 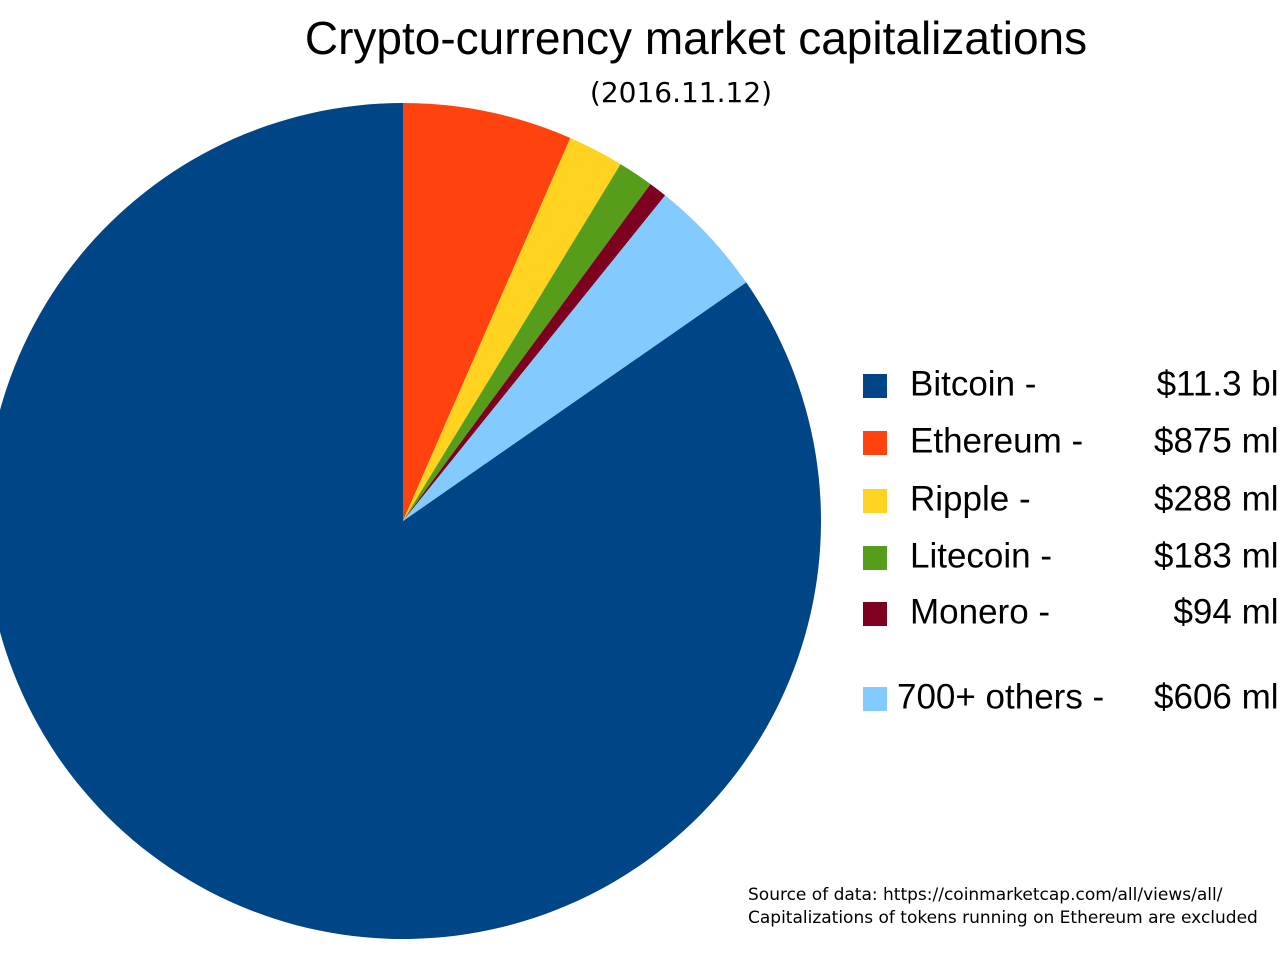 I want to click on chart-subtitle: (2016.11.12), so click(x=681, y=92).